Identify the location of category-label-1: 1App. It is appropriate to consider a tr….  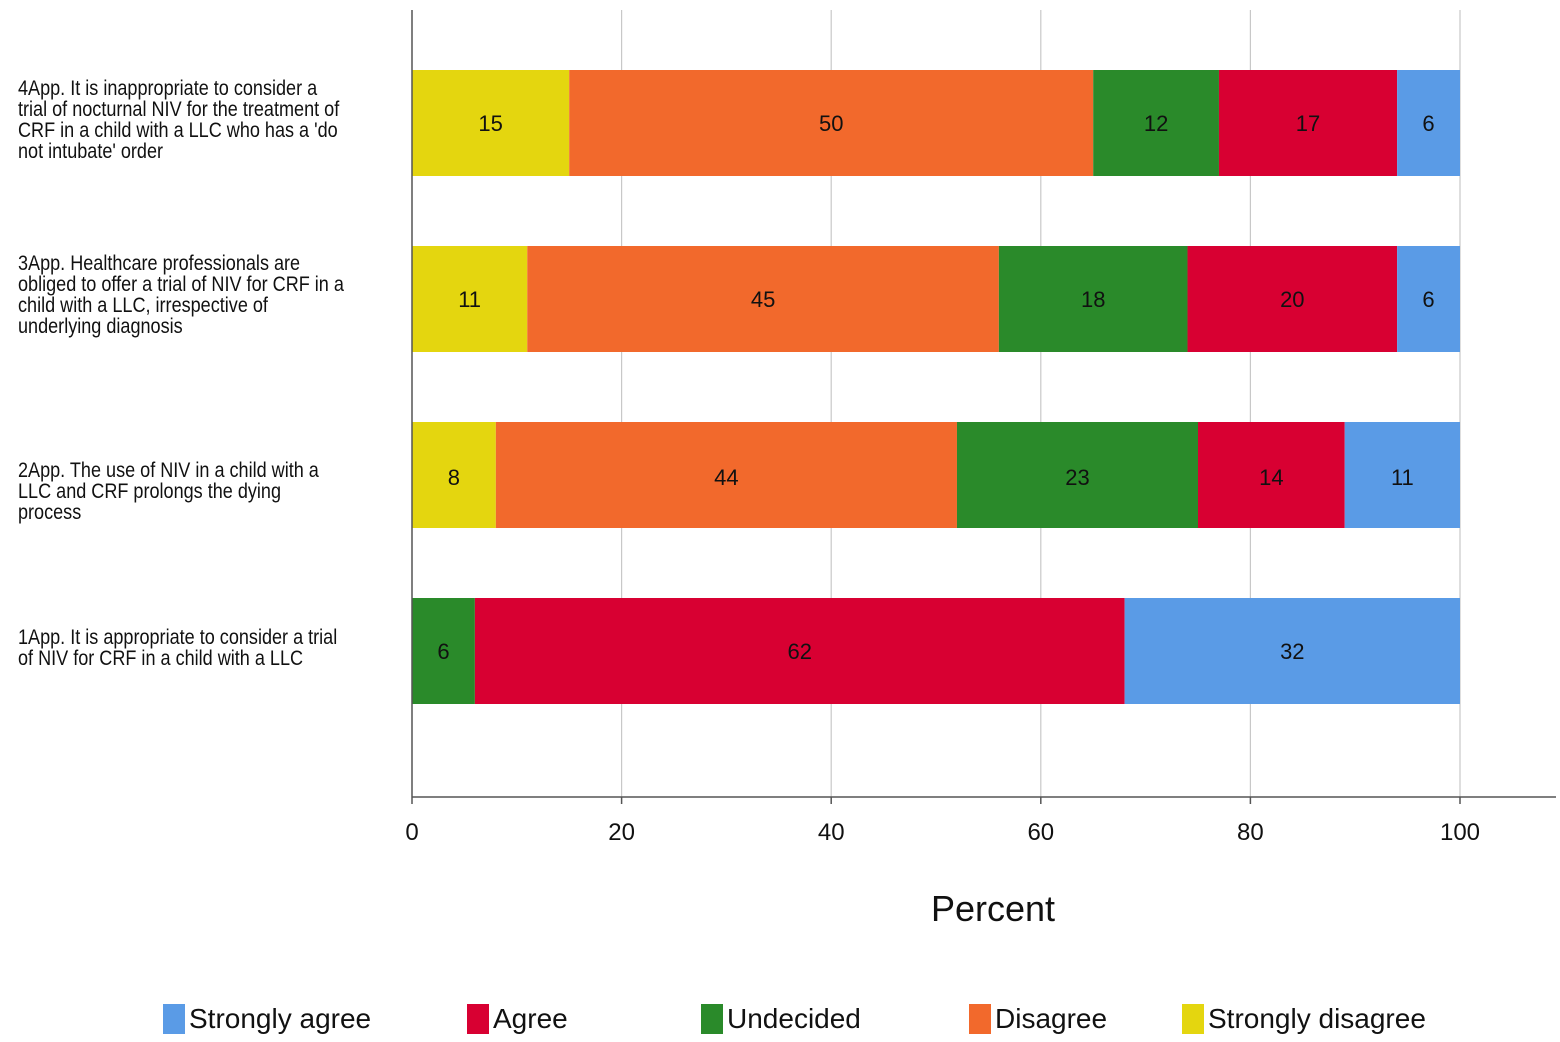
(178, 648).